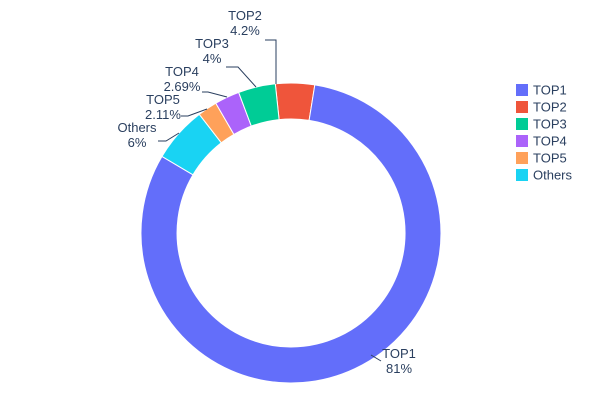 The image size is (600, 405). I want to click on slice-label-top4-percent: 2.69%, so click(182, 86).